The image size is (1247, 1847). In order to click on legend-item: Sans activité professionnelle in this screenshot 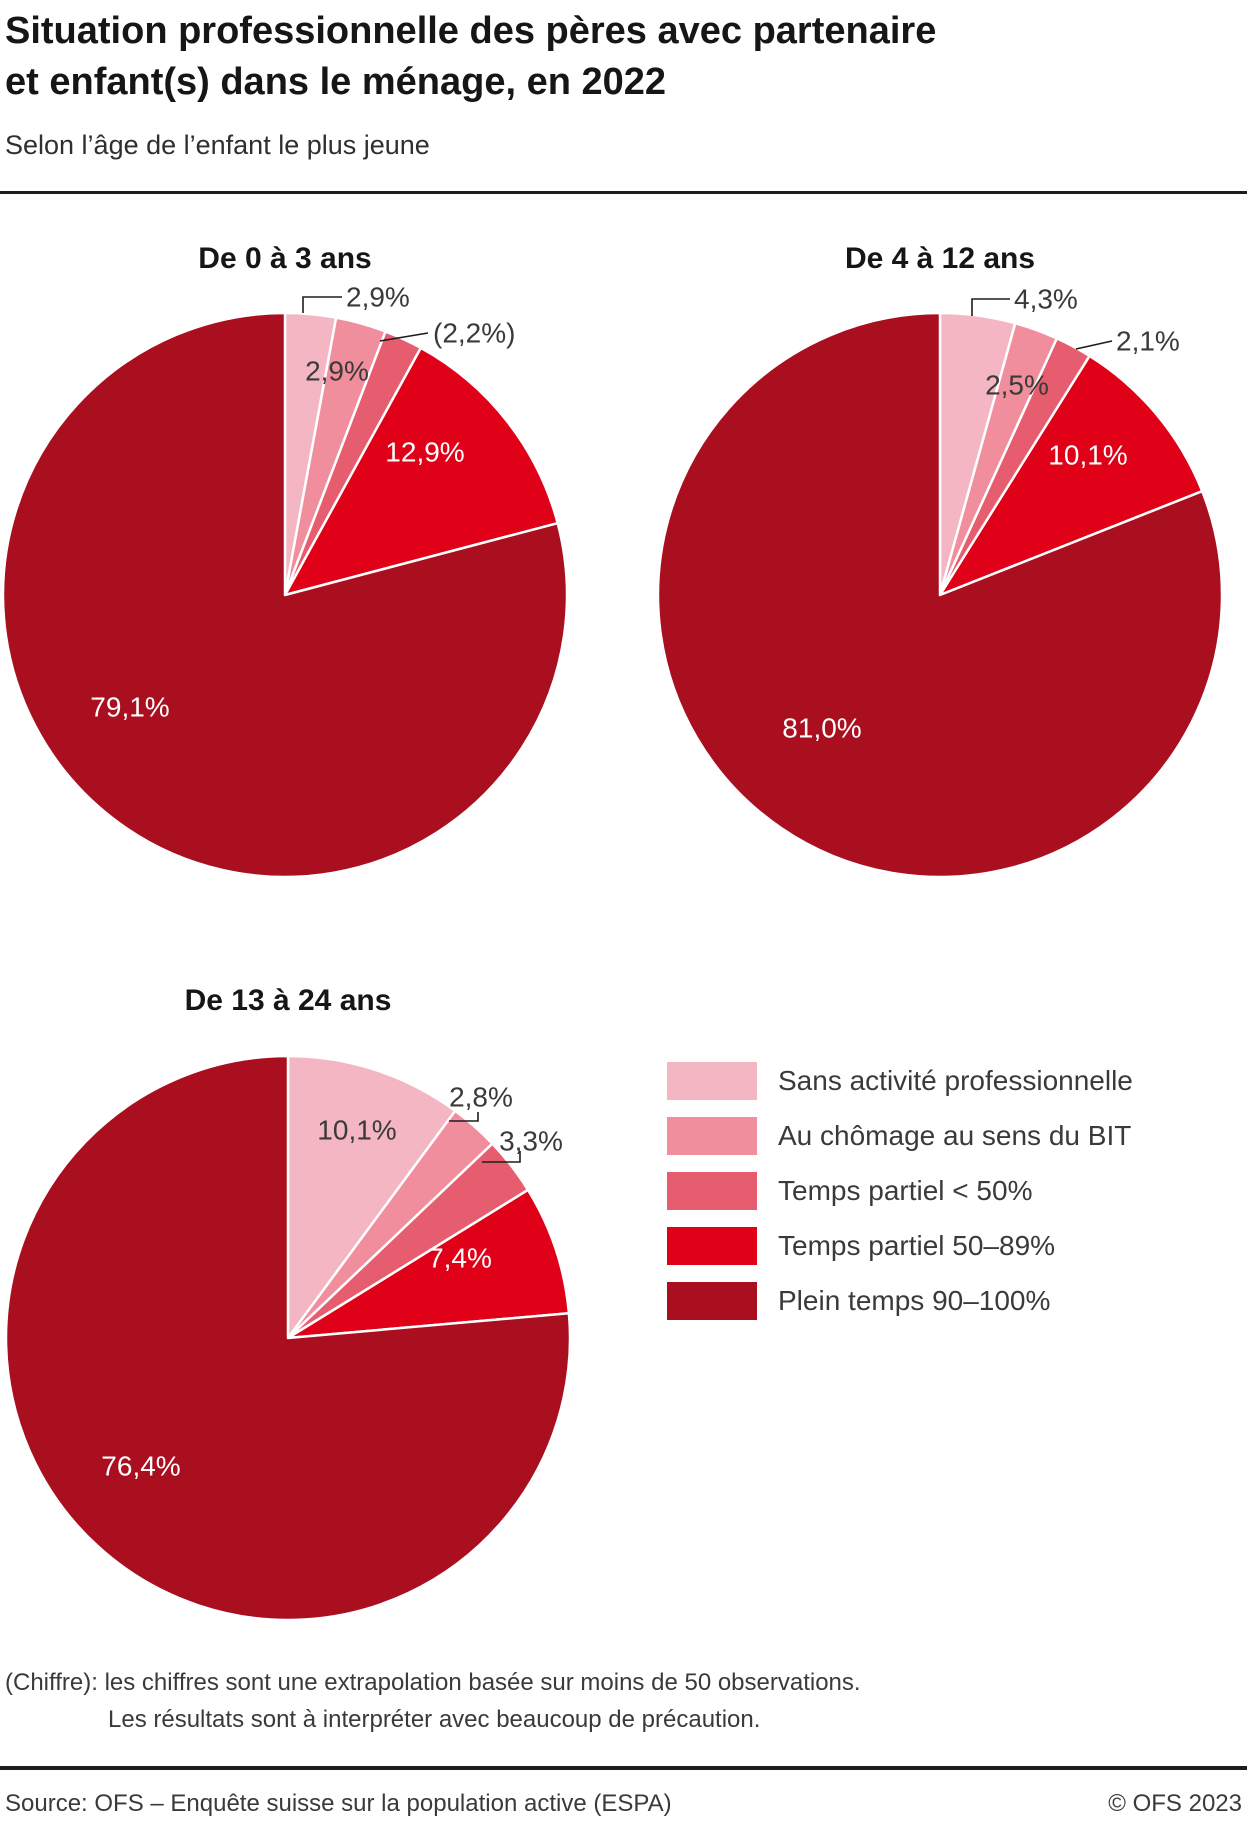, I will do `click(900, 1081)`.